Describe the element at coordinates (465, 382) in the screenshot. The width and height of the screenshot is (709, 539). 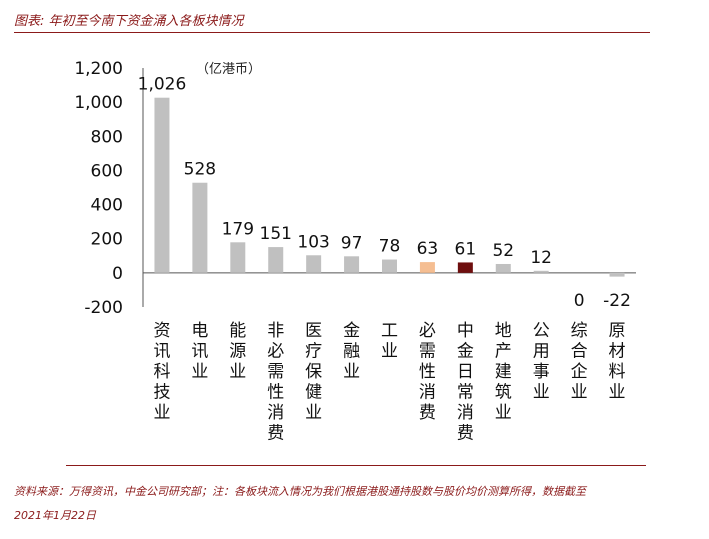
I see `category-label: 中金日常消费` at that location.